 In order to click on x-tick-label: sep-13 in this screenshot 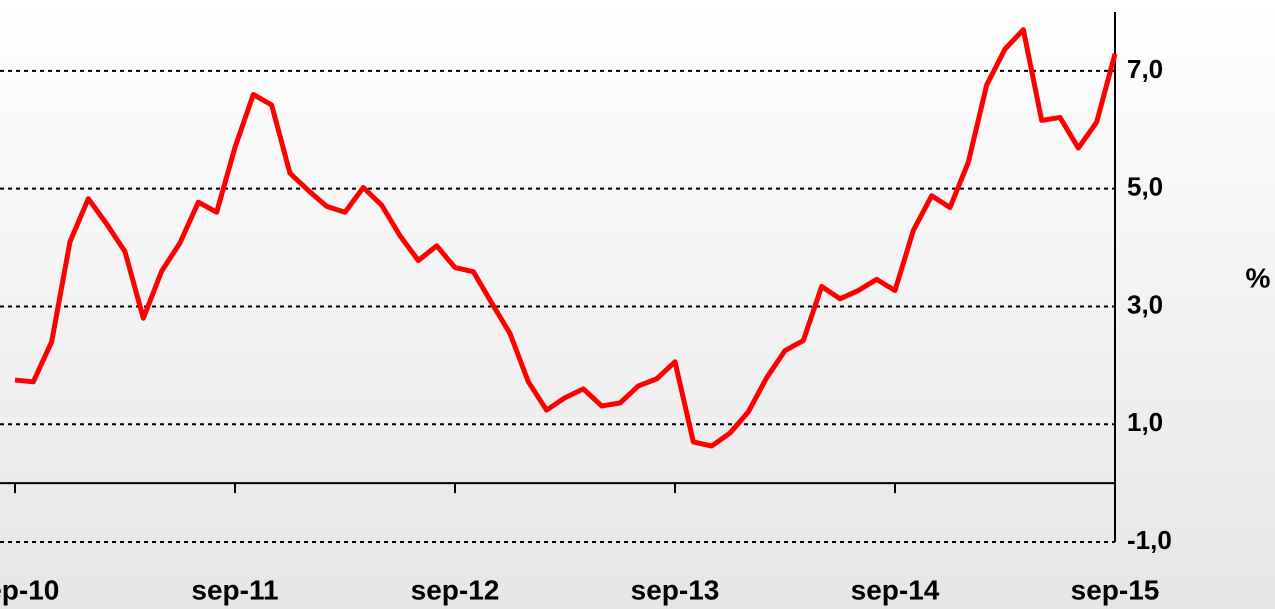, I will do `click(675, 589)`.